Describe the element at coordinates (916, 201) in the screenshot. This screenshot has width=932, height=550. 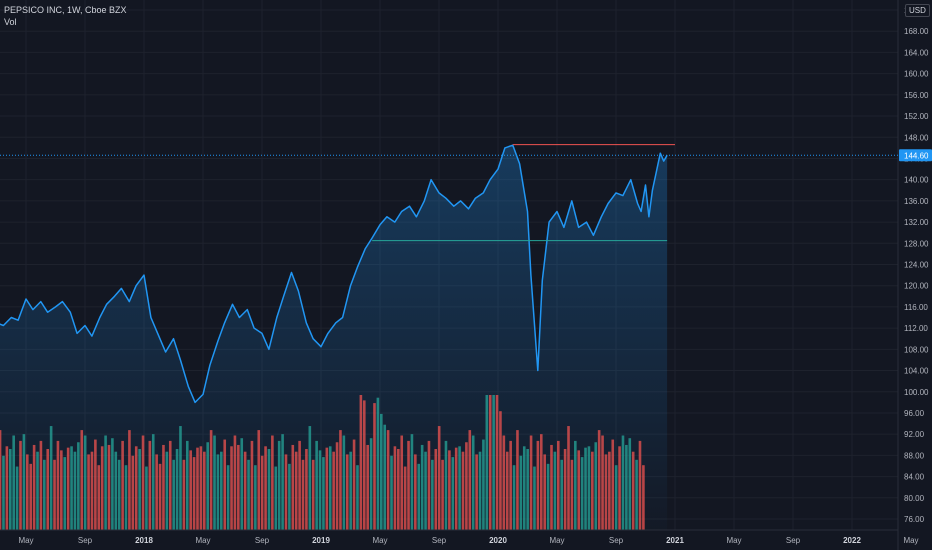
I see `y-tick-label: 136.00` at that location.